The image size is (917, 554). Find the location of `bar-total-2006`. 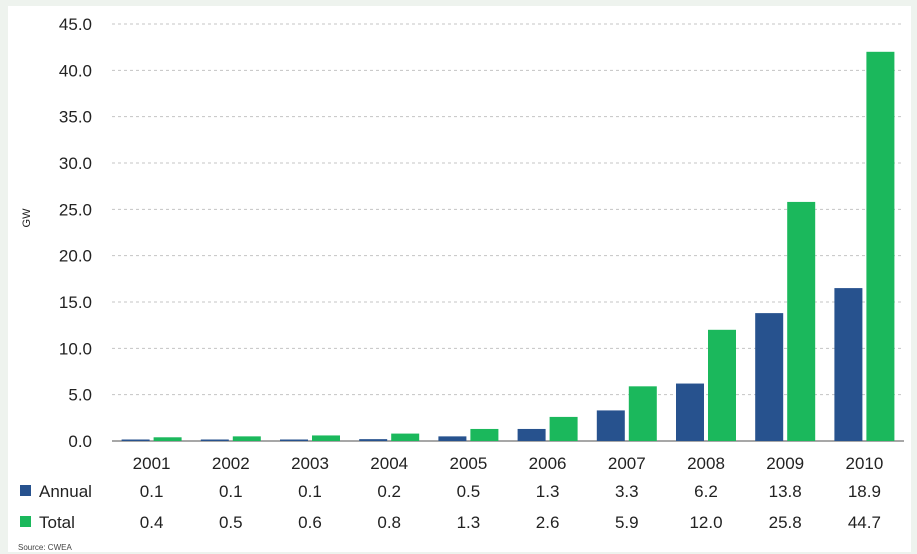

bar-total-2006 is located at coordinates (563, 428).